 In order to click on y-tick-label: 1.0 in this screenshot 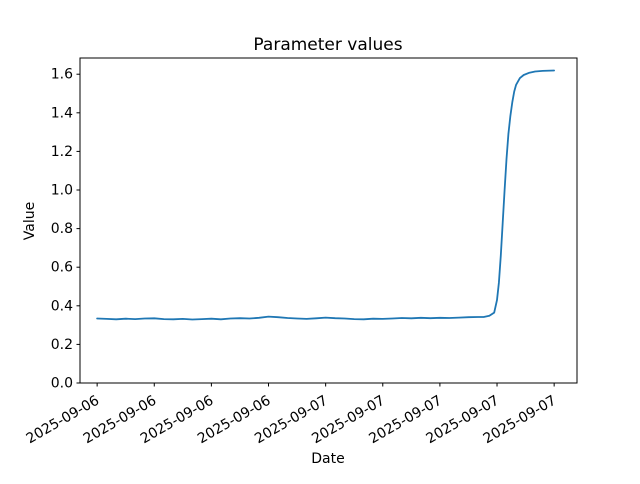, I will do `click(62, 191)`.